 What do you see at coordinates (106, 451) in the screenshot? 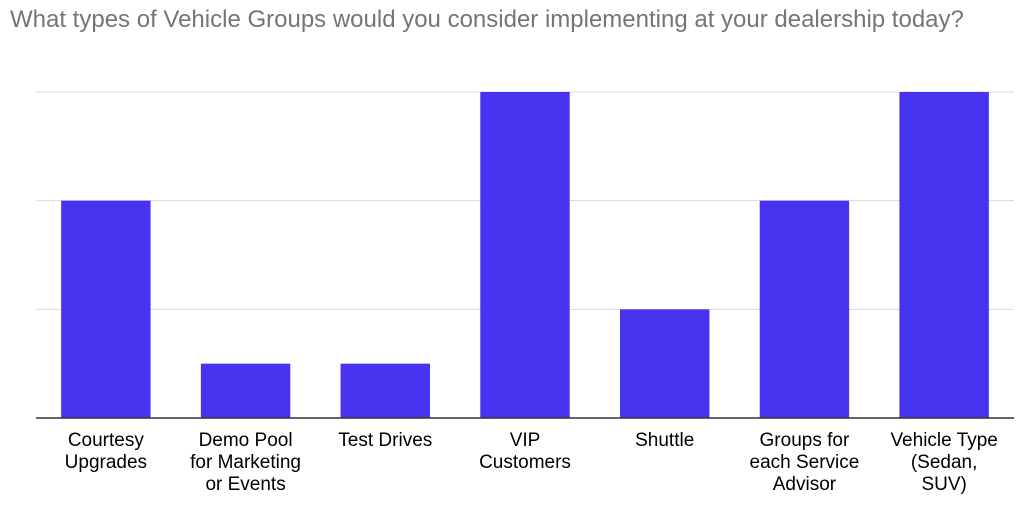
I see `x-tick-label: Courtesy Upgrades` at bounding box center [106, 451].